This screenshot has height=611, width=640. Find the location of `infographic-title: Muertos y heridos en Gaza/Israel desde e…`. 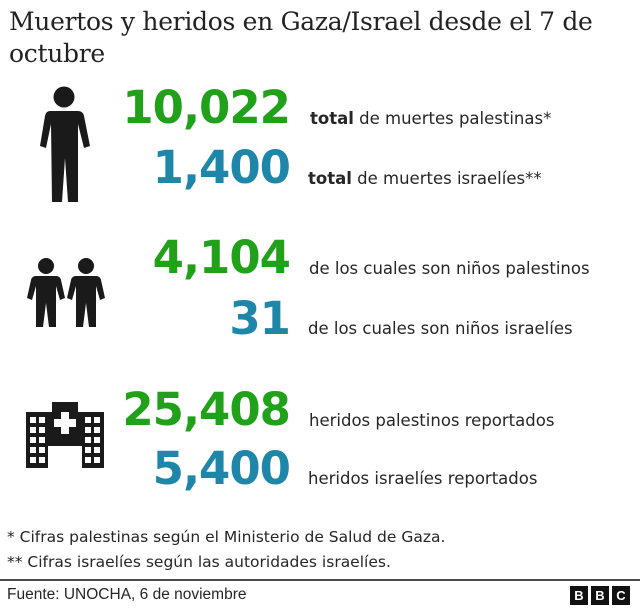

infographic-title: Muertos y heridos en Gaza/Israel desde e… is located at coordinates (301, 37).